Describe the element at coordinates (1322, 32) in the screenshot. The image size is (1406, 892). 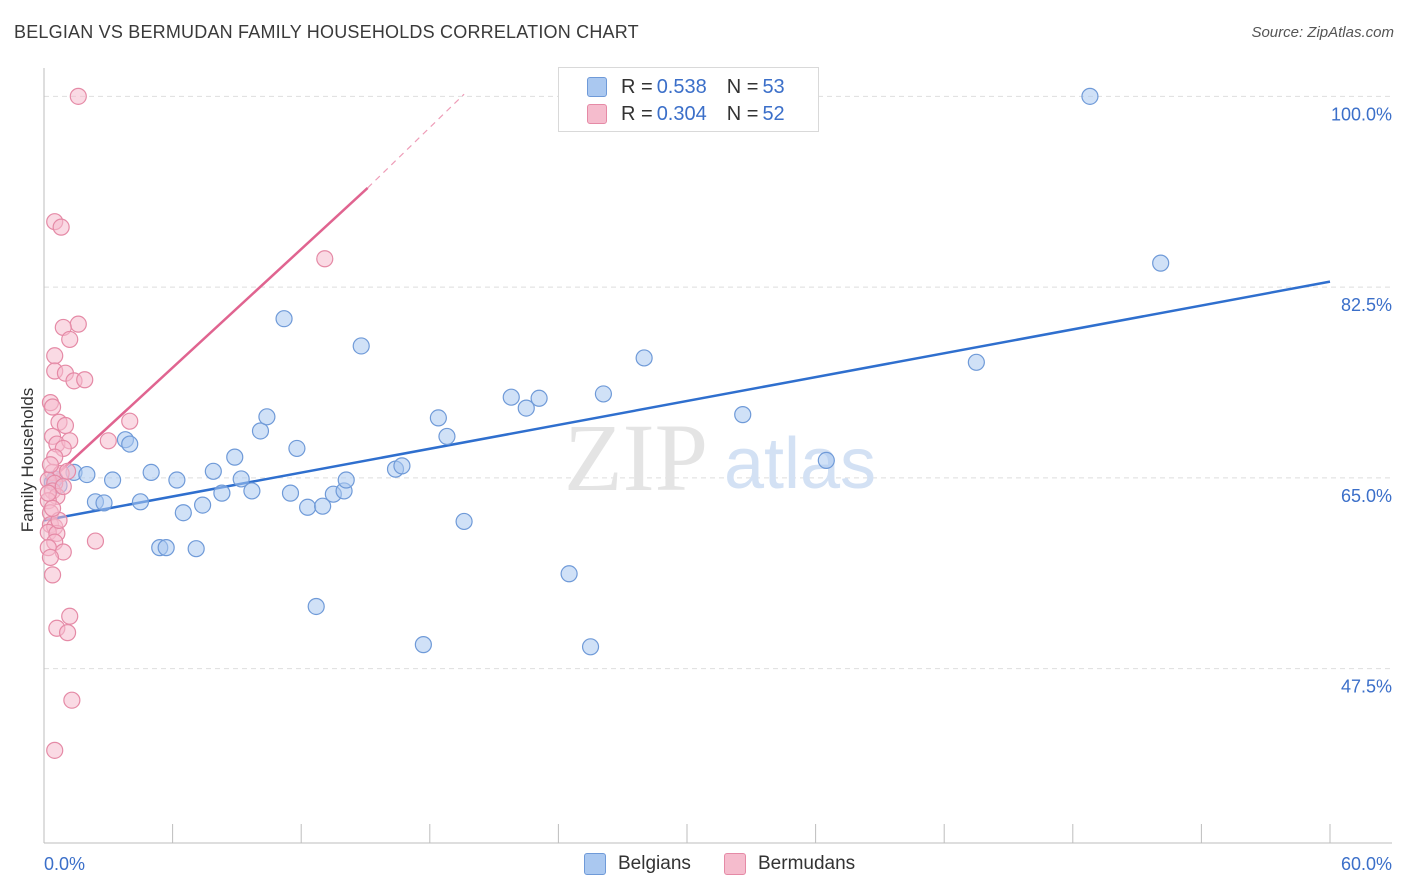
I see `chart-source: Source: ZipAtlas.com` at that location.